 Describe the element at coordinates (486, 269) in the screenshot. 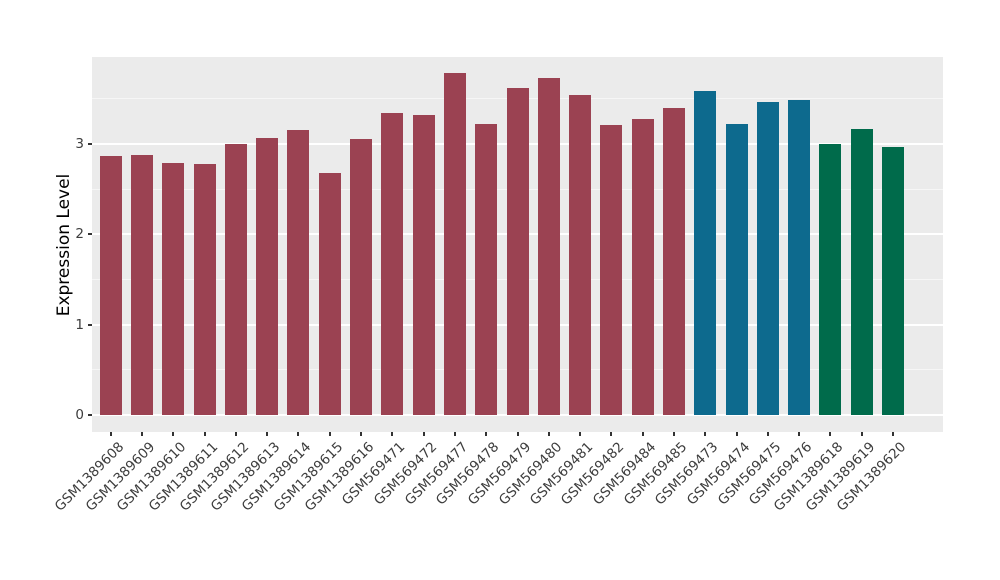

I see `bar-GSM569478` at that location.